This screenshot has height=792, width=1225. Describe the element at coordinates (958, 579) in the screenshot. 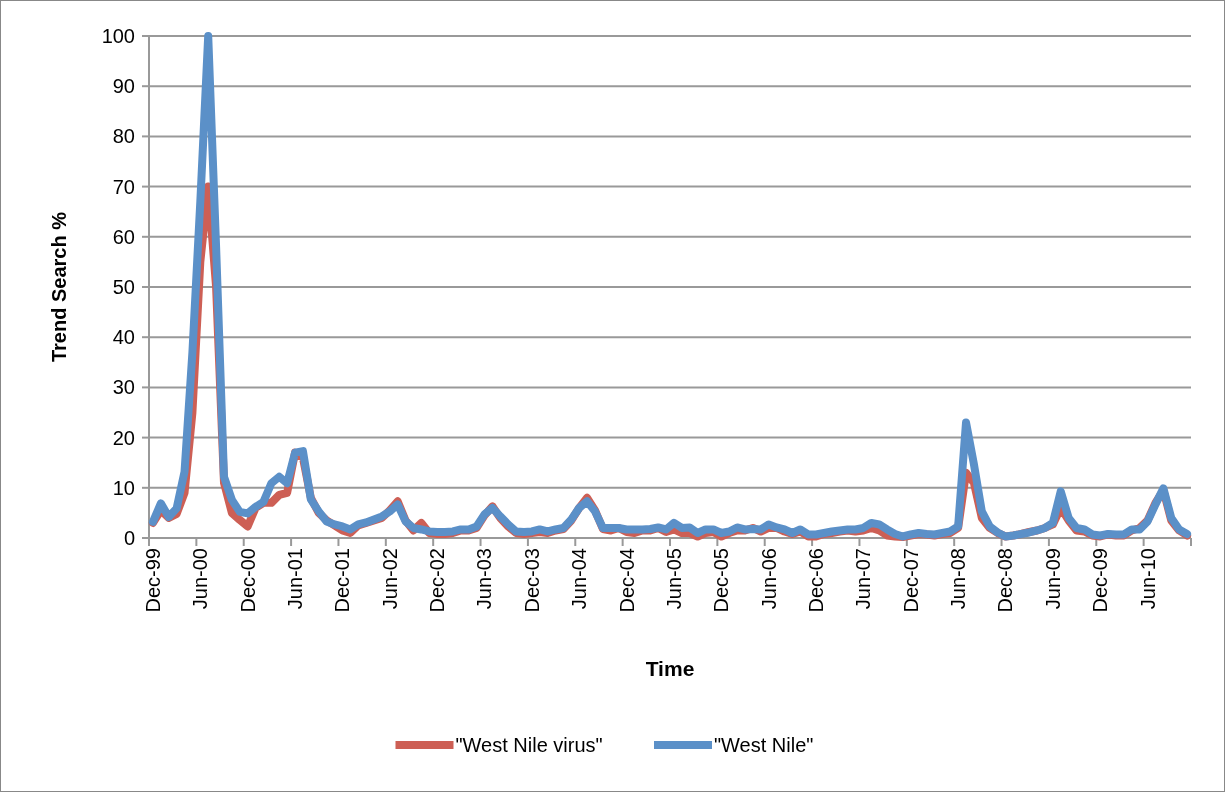

I see `x-tick-label: Jun-08` at that location.